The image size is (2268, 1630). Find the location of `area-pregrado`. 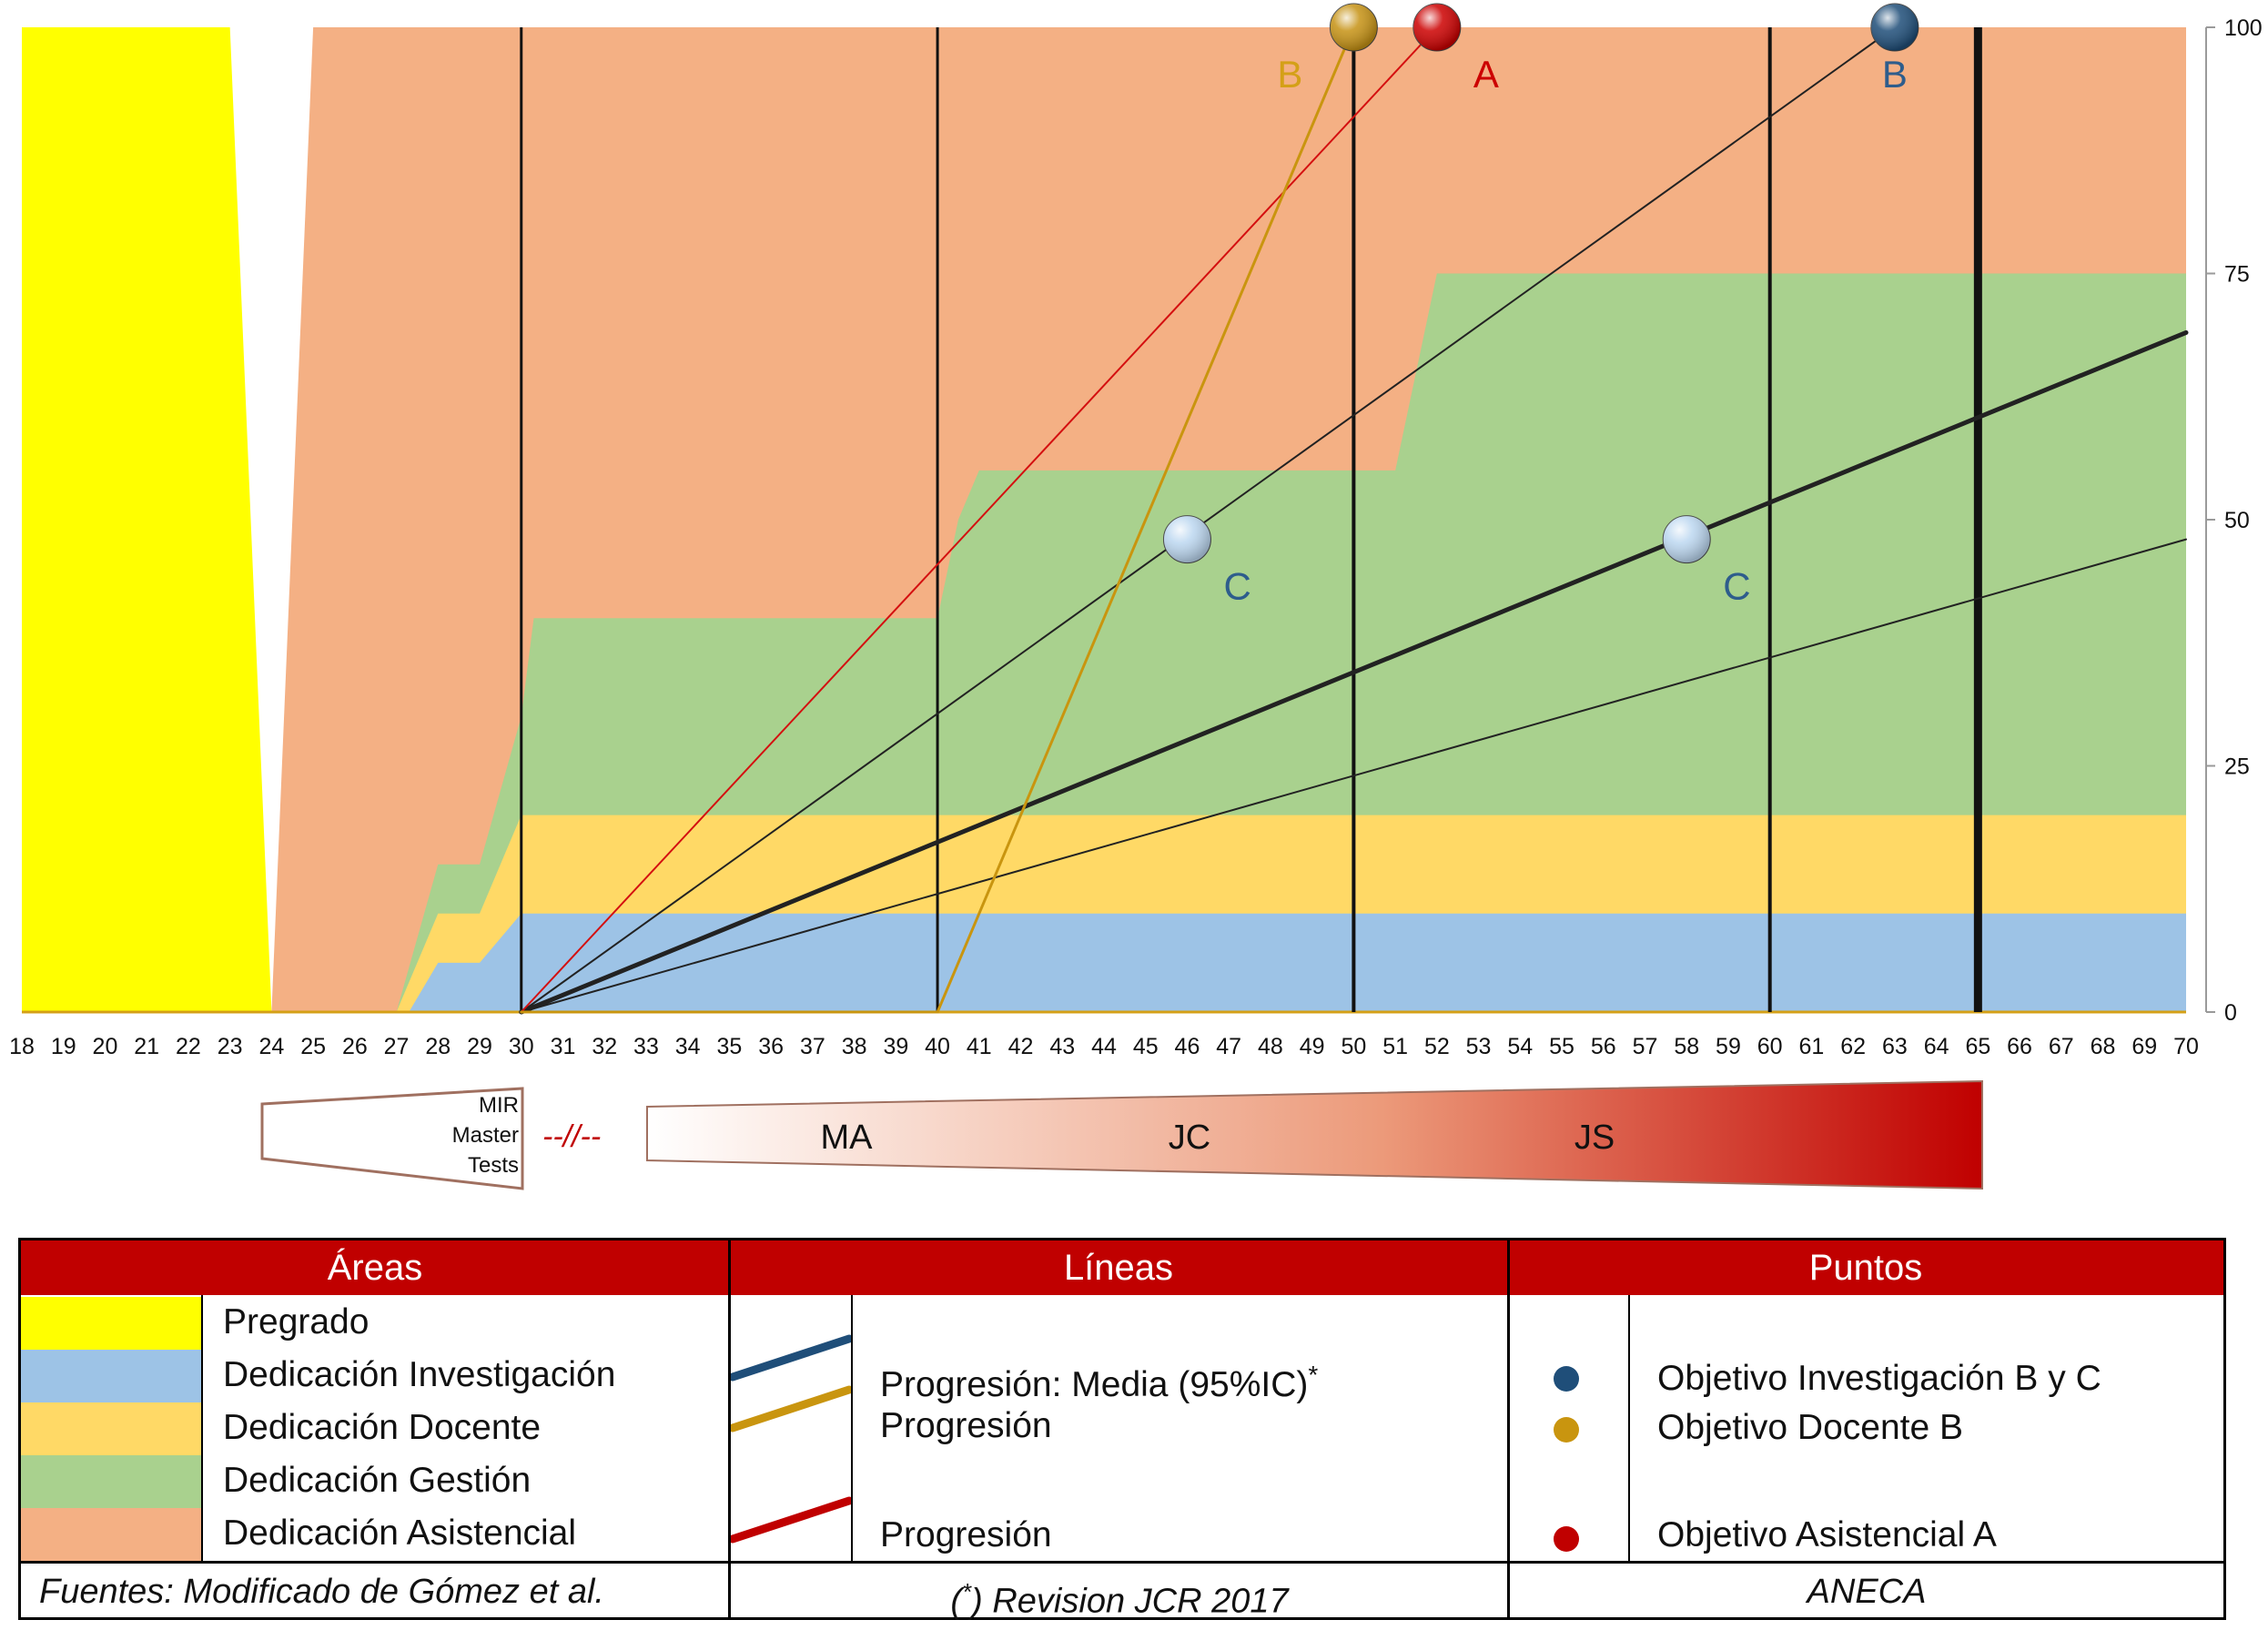

area-pregrado is located at coordinates (147, 519).